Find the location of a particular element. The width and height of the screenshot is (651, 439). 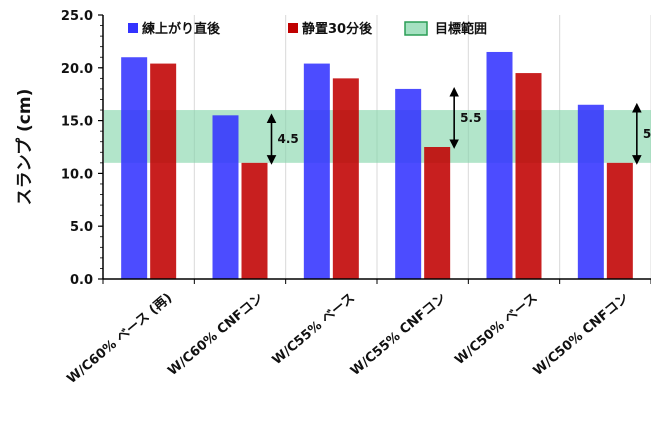

x-category-label-0: W/C60% ベース (再) is located at coordinates (119, 339).